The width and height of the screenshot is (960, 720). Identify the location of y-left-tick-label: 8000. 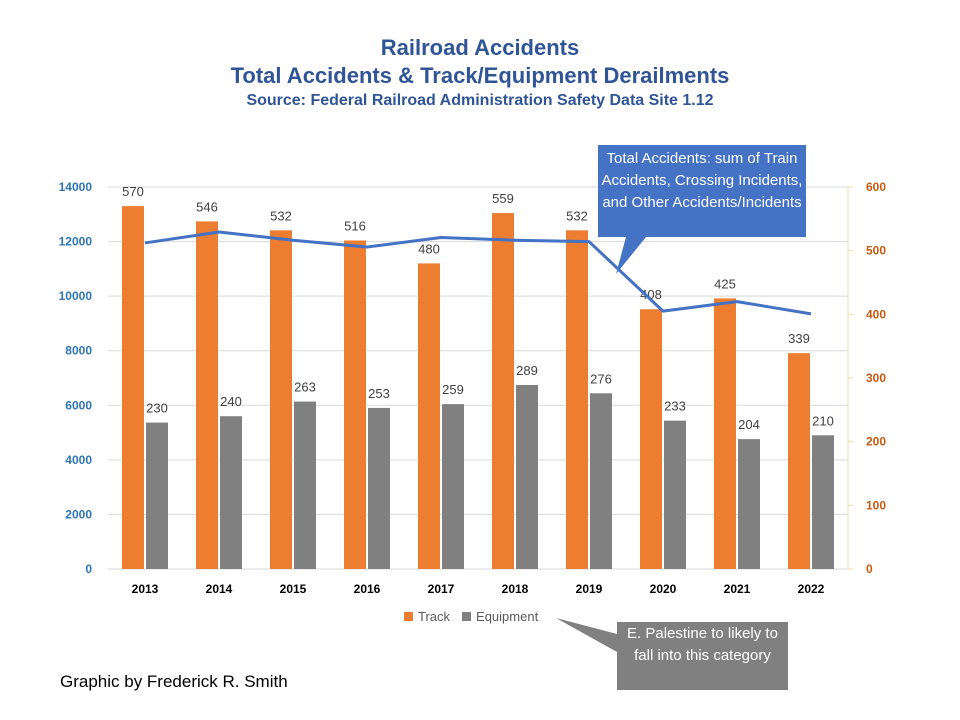
(78, 351).